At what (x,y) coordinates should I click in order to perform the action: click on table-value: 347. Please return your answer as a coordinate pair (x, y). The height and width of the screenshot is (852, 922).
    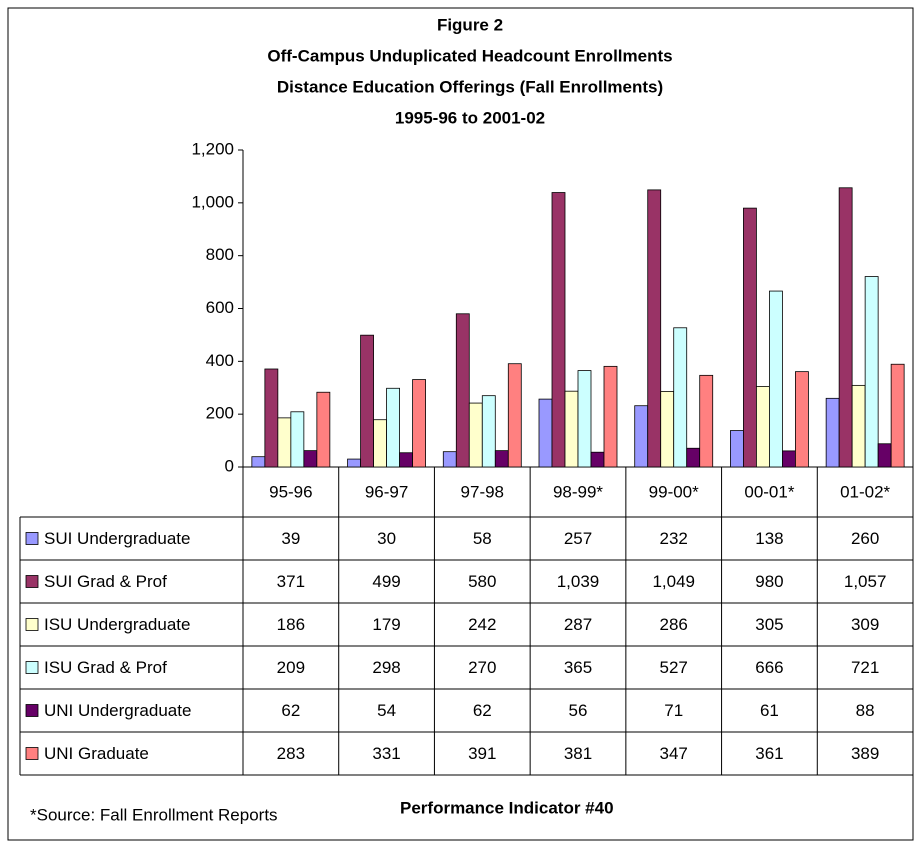
    Looking at the image, I should click on (674, 753).